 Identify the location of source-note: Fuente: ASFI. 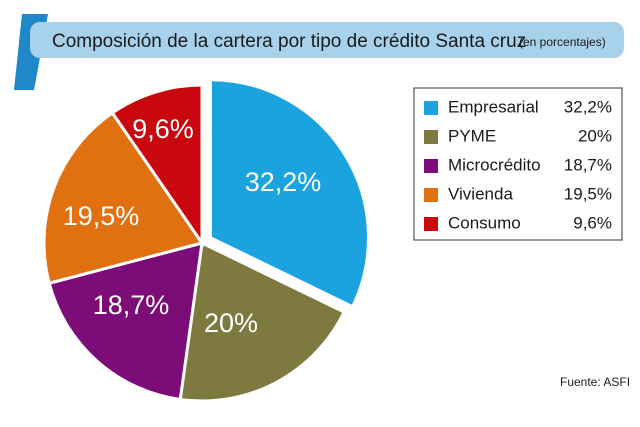
(595, 382).